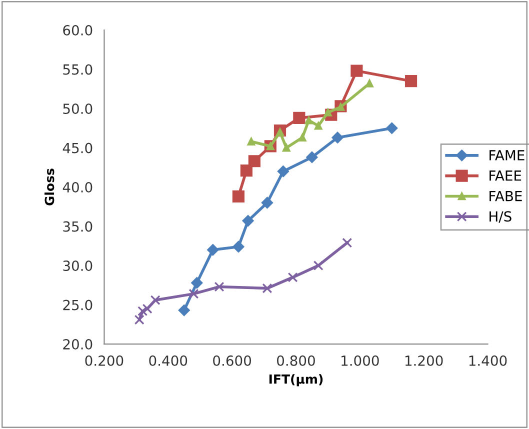 This screenshot has height=429, width=529. Describe the element at coordinates (296, 360) in the screenshot. I see `x-tick-label: 0.800` at that location.